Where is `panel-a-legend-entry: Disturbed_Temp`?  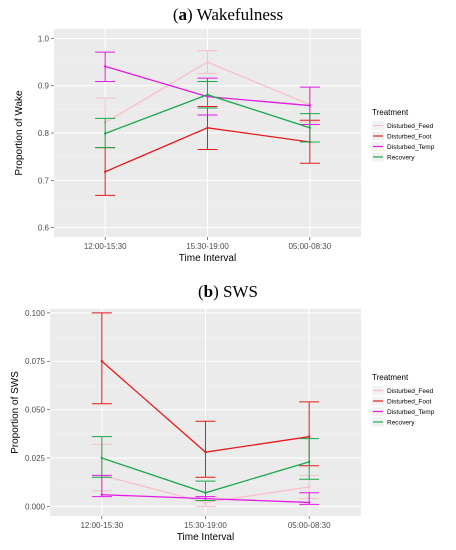
panel-a-legend-entry: Disturbed_Temp is located at coordinates (411, 147).